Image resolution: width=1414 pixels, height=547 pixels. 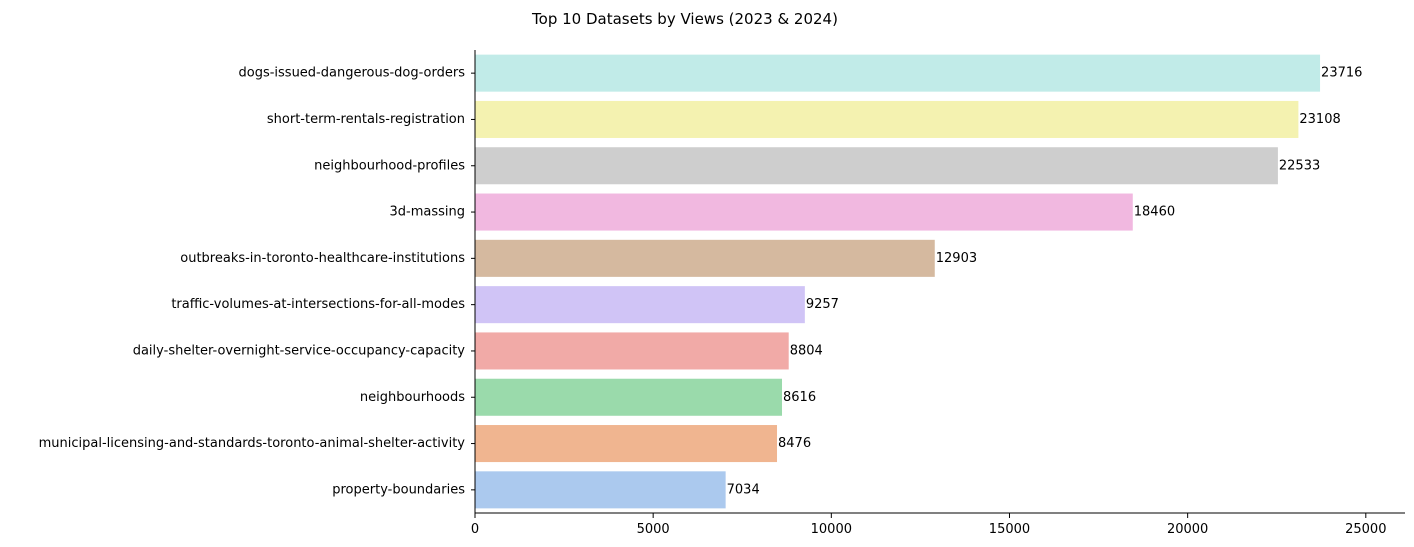 I want to click on data-label: 8804, so click(x=806, y=350).